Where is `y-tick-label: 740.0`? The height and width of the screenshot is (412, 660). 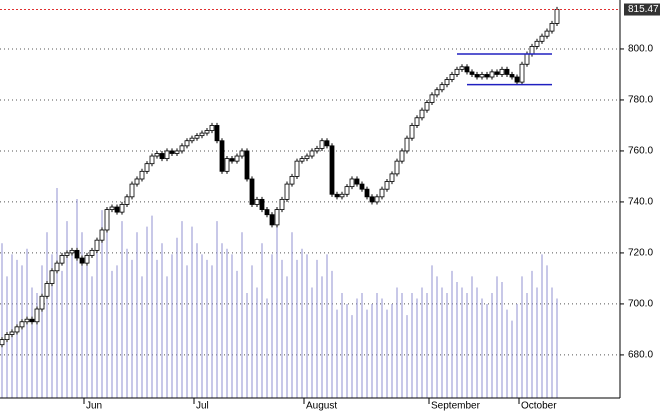 y-tick-label: 740.0 is located at coordinates (640, 202).